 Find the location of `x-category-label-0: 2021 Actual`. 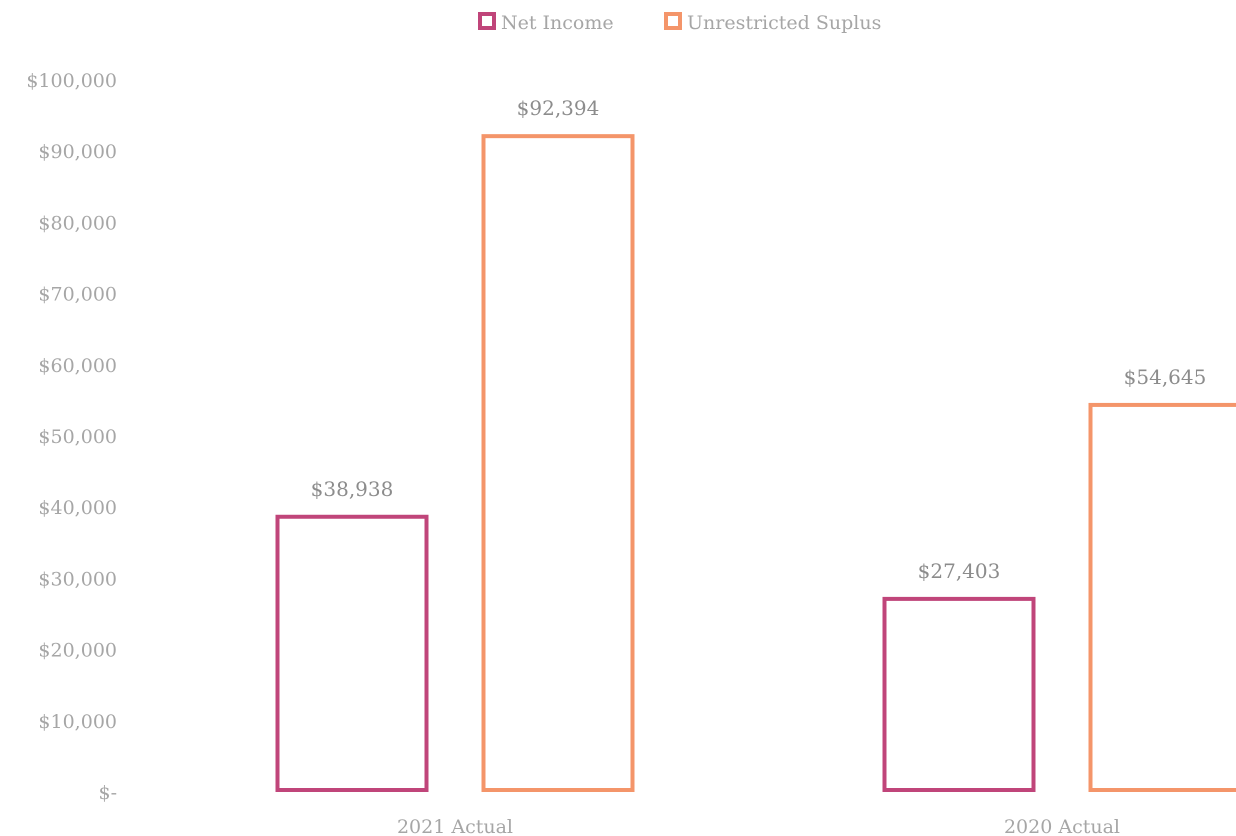

x-category-label-0: 2021 Actual is located at coordinates (455, 826).